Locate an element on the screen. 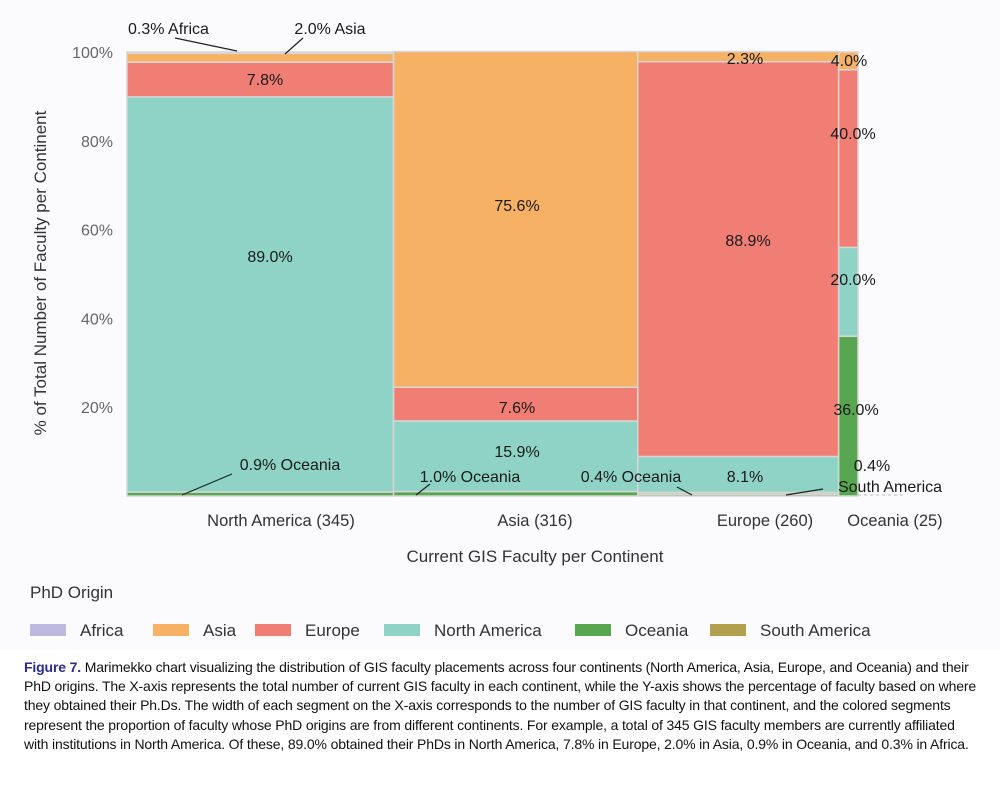 The height and width of the screenshot is (806, 1000). data-label: 2.0% Asia is located at coordinates (329, 29).